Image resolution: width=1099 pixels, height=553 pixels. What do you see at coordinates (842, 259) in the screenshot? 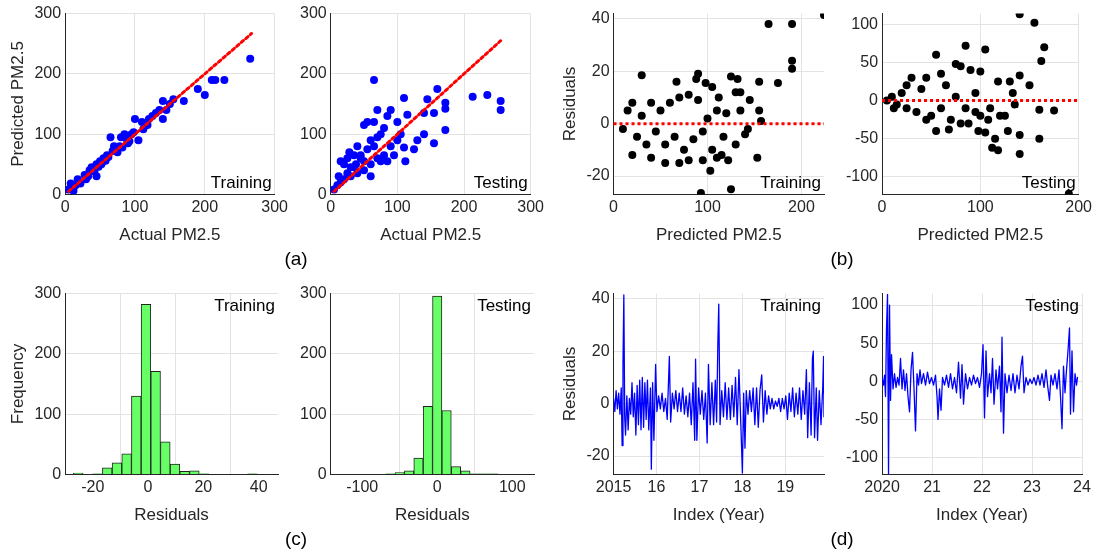
I see `text: (b)` at bounding box center [842, 259].